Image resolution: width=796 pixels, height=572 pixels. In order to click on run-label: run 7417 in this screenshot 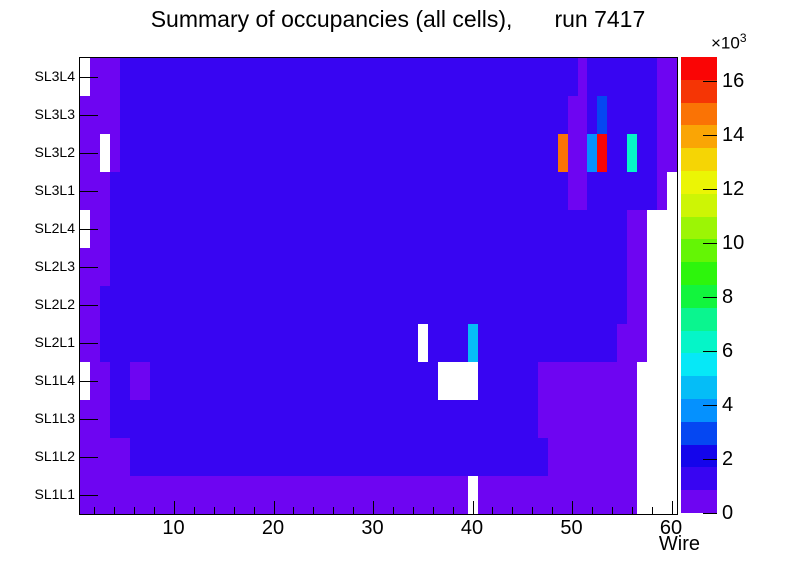, I will do `click(600, 19)`.